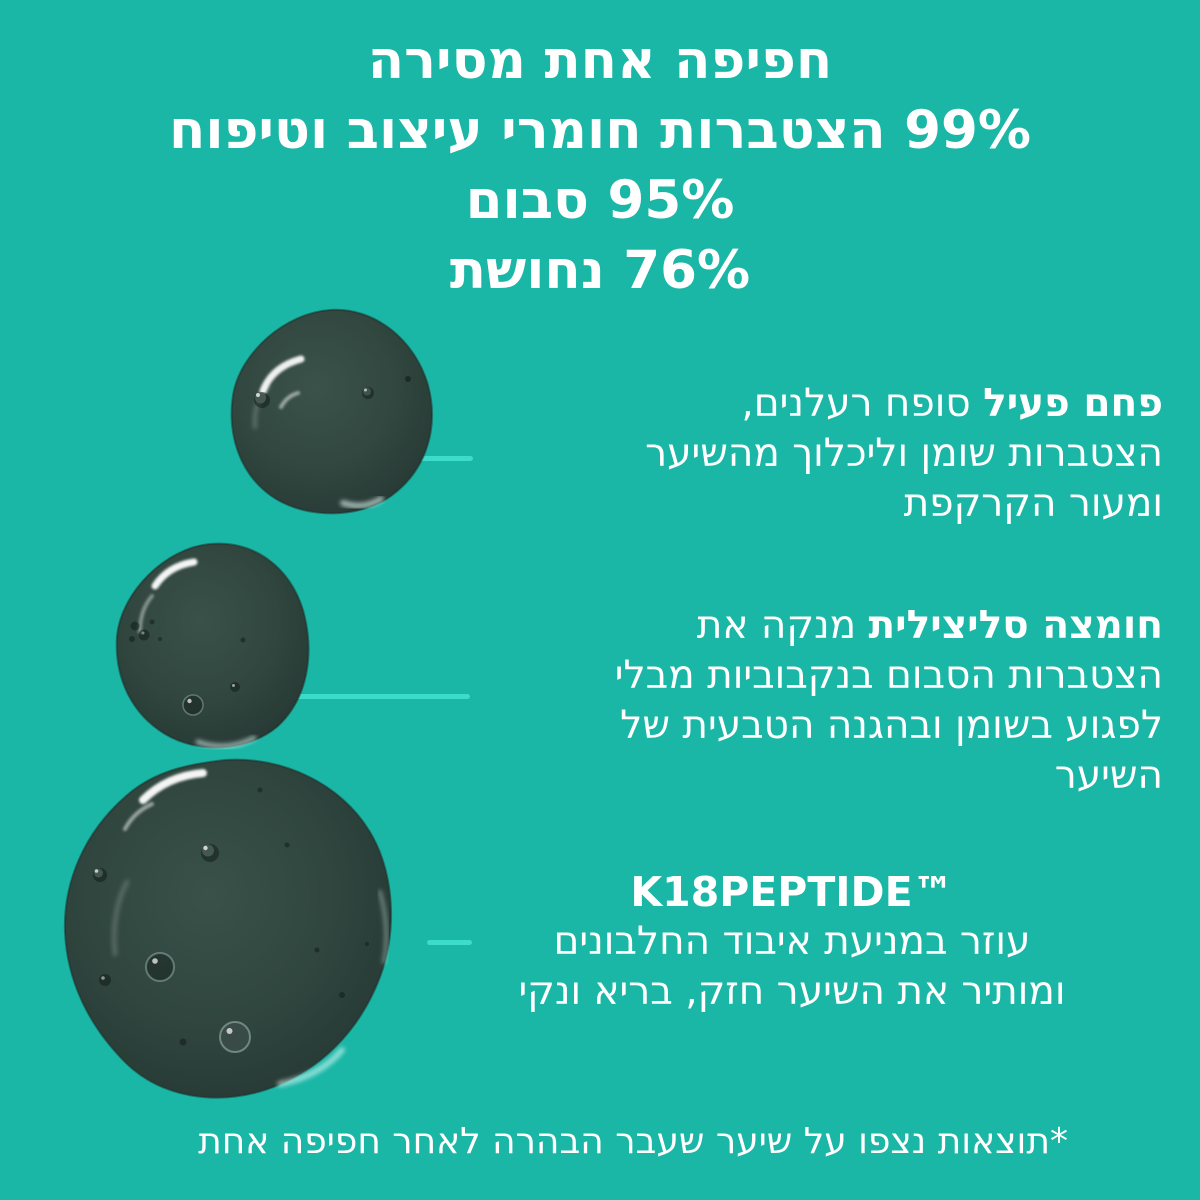  Describe the element at coordinates (228, 928) in the screenshot. I see `liquid-droplet-large-icon` at that location.